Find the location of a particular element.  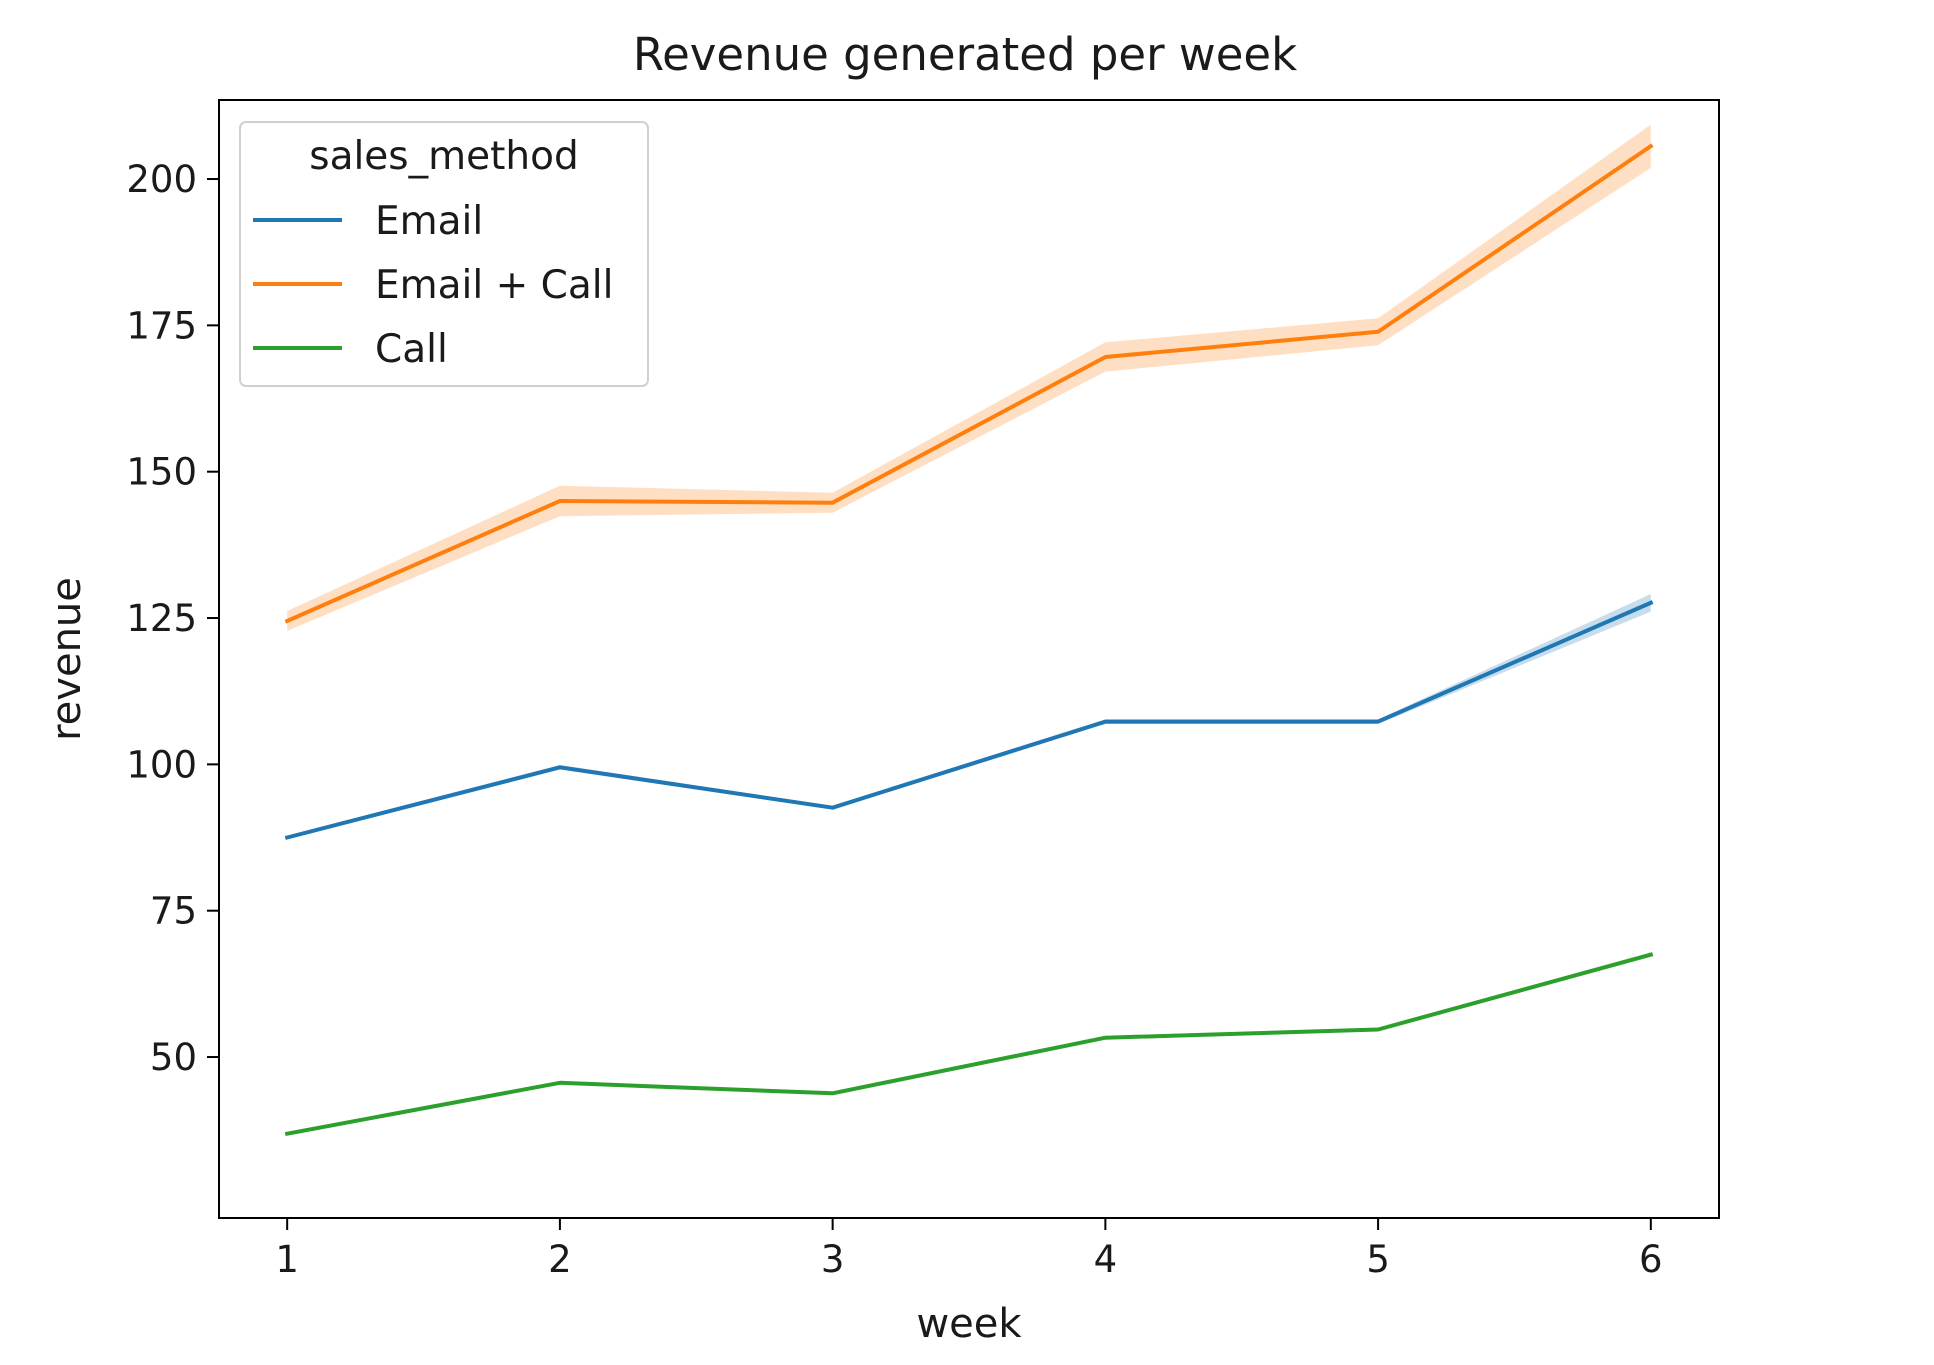

y-tick-label-150: 150 is located at coordinates (161, 472).